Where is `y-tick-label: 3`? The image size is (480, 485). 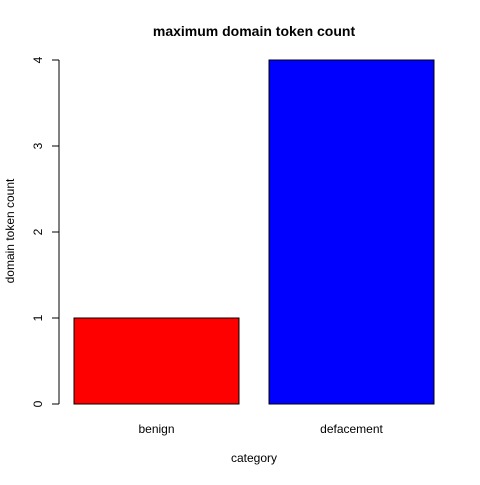 y-tick-label: 3 is located at coordinates (38, 145).